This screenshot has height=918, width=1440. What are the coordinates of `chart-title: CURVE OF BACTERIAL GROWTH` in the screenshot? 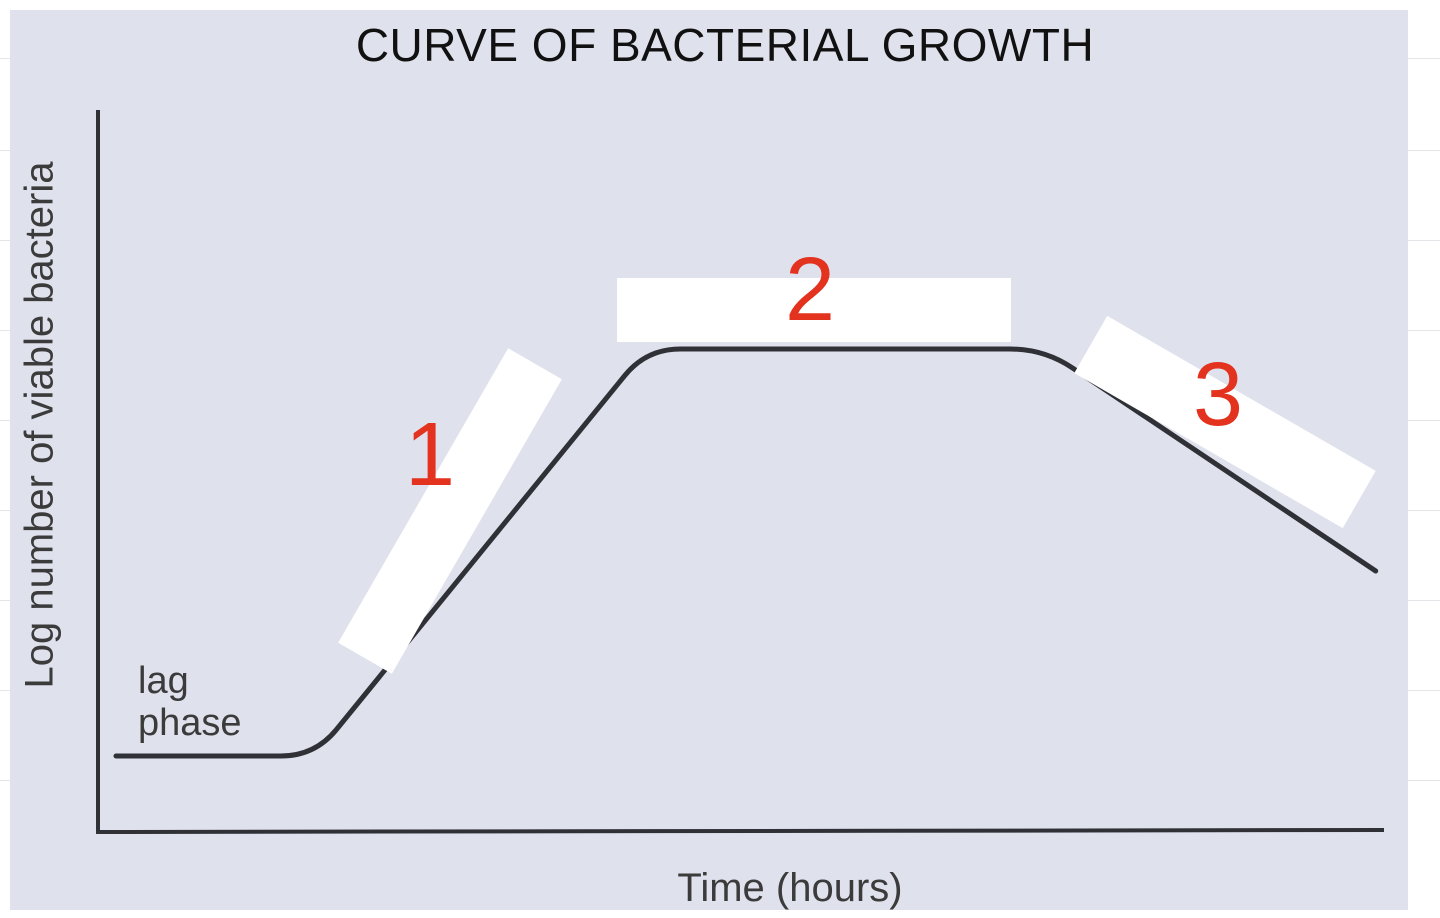 It's located at (725, 45).